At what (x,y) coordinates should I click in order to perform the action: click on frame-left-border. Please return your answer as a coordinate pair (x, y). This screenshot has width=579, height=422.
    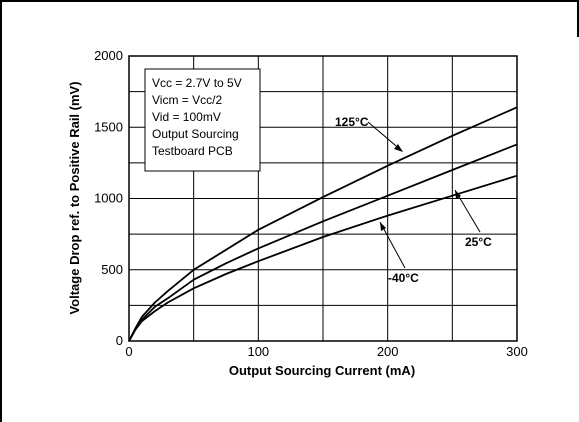
    Looking at the image, I should click on (1, 211).